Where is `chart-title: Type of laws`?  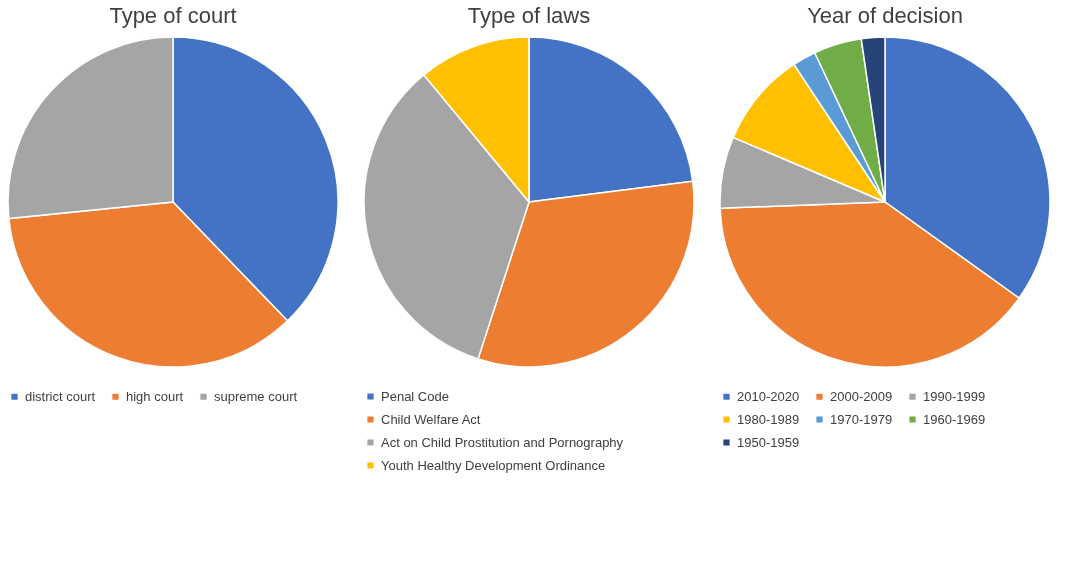
chart-title: Type of laws is located at coordinates (529, 15).